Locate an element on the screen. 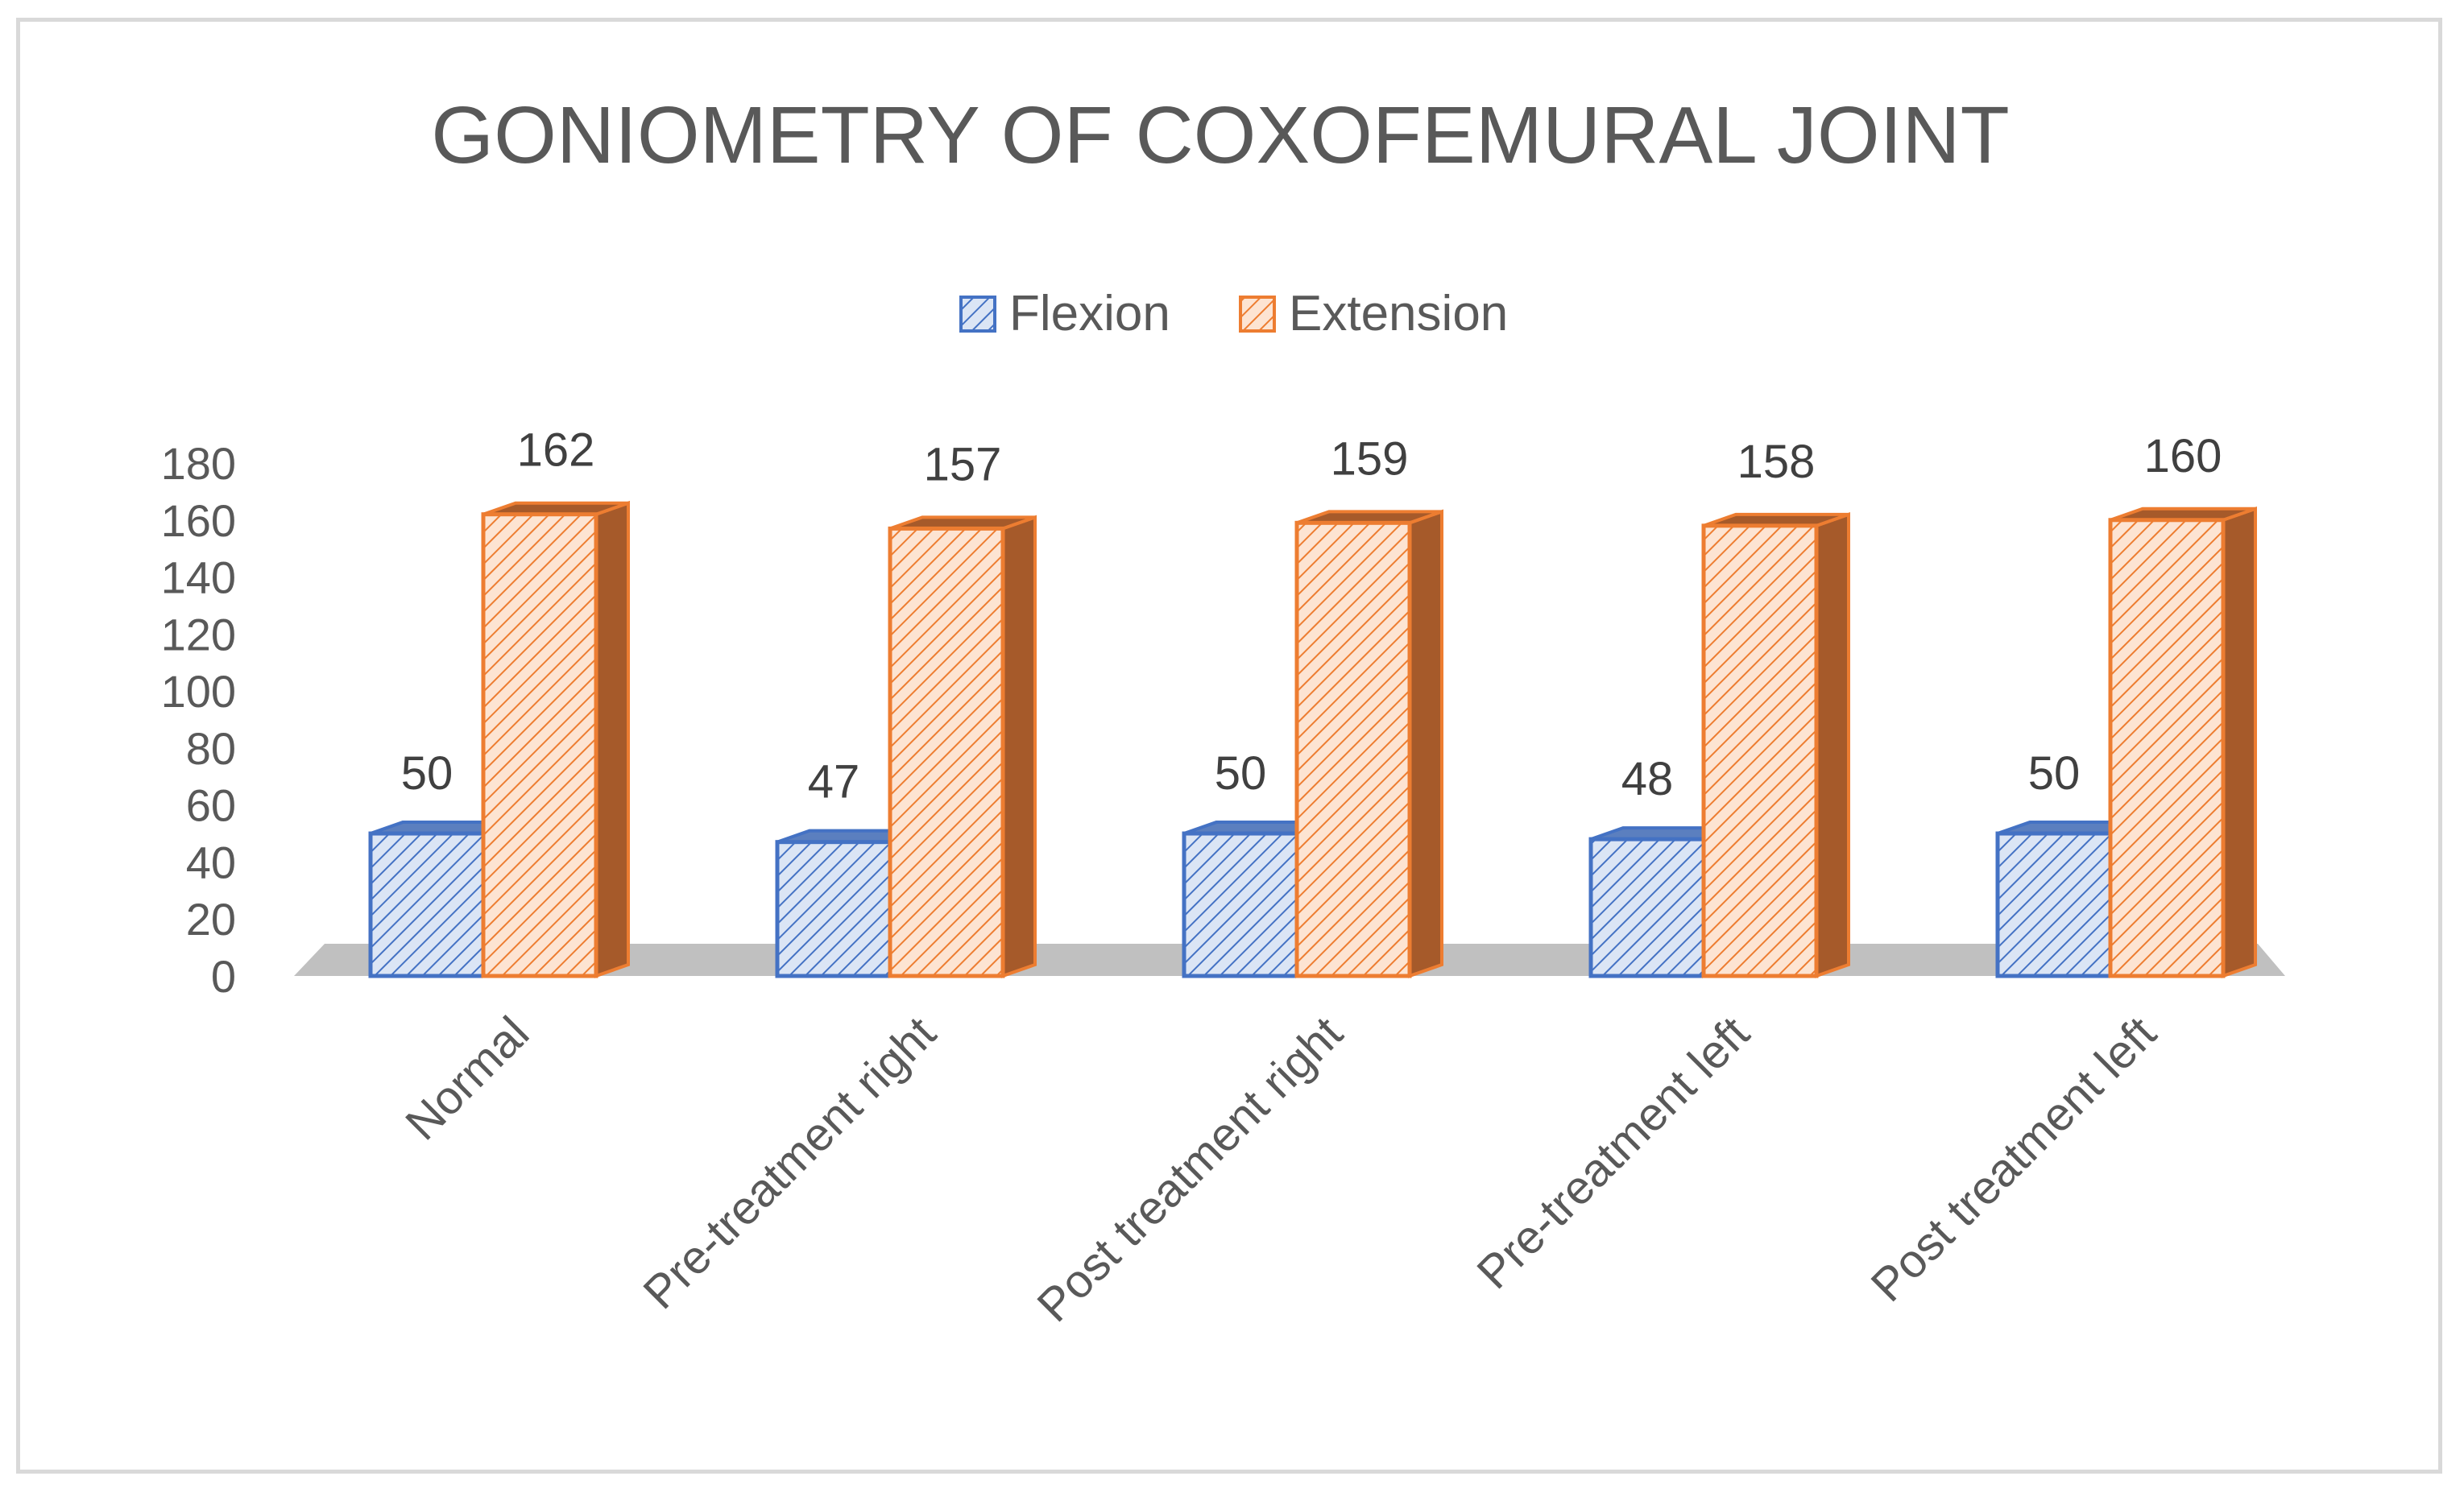 The height and width of the screenshot is (1501, 2464). legend-swatch-extension is located at coordinates (1257, 314).